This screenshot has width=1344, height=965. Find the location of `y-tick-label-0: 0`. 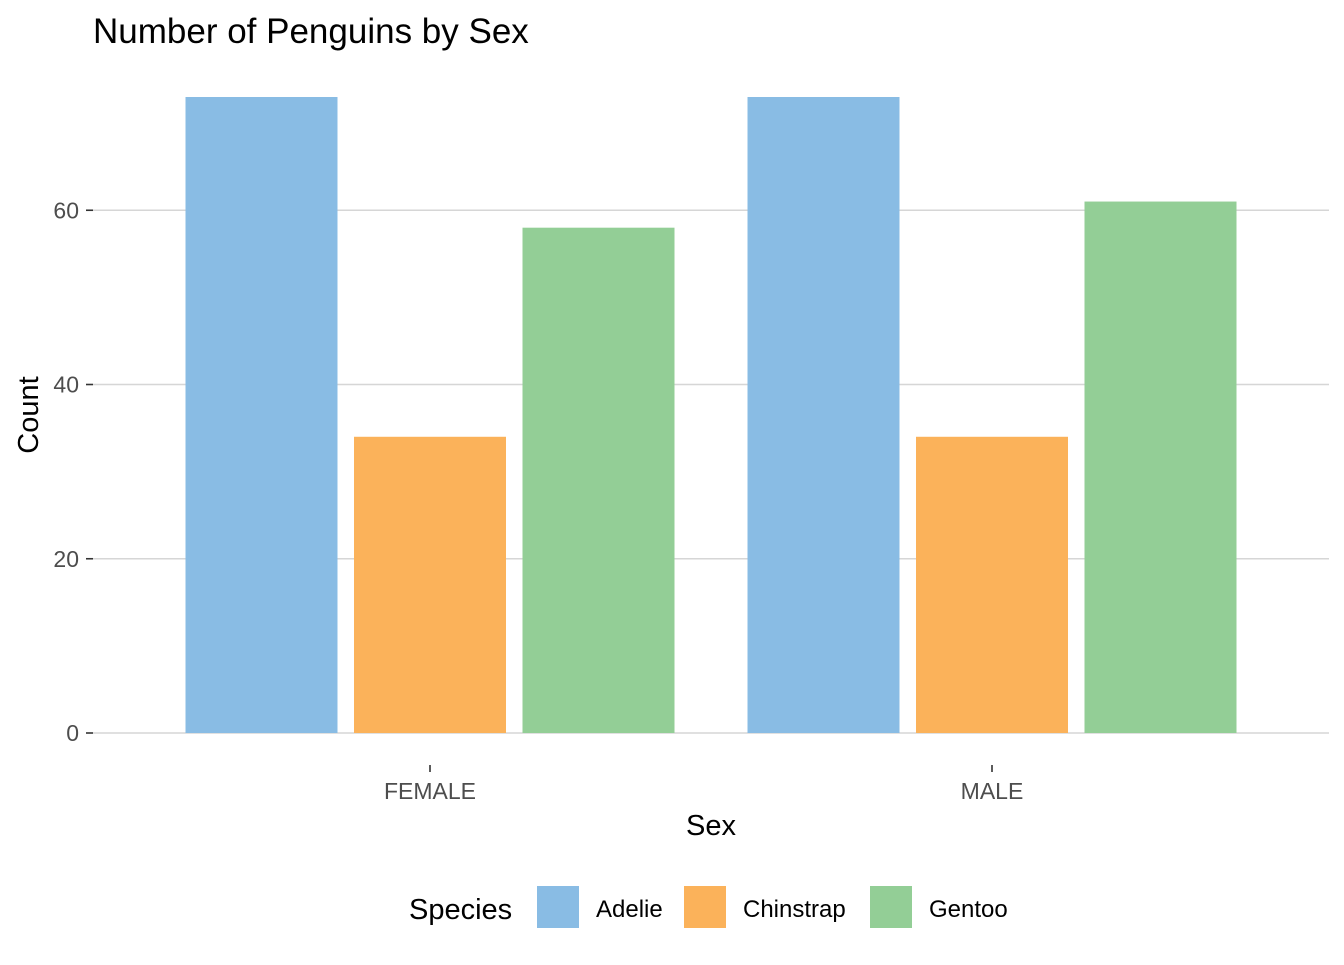

y-tick-label-0: 0 is located at coordinates (72, 733).